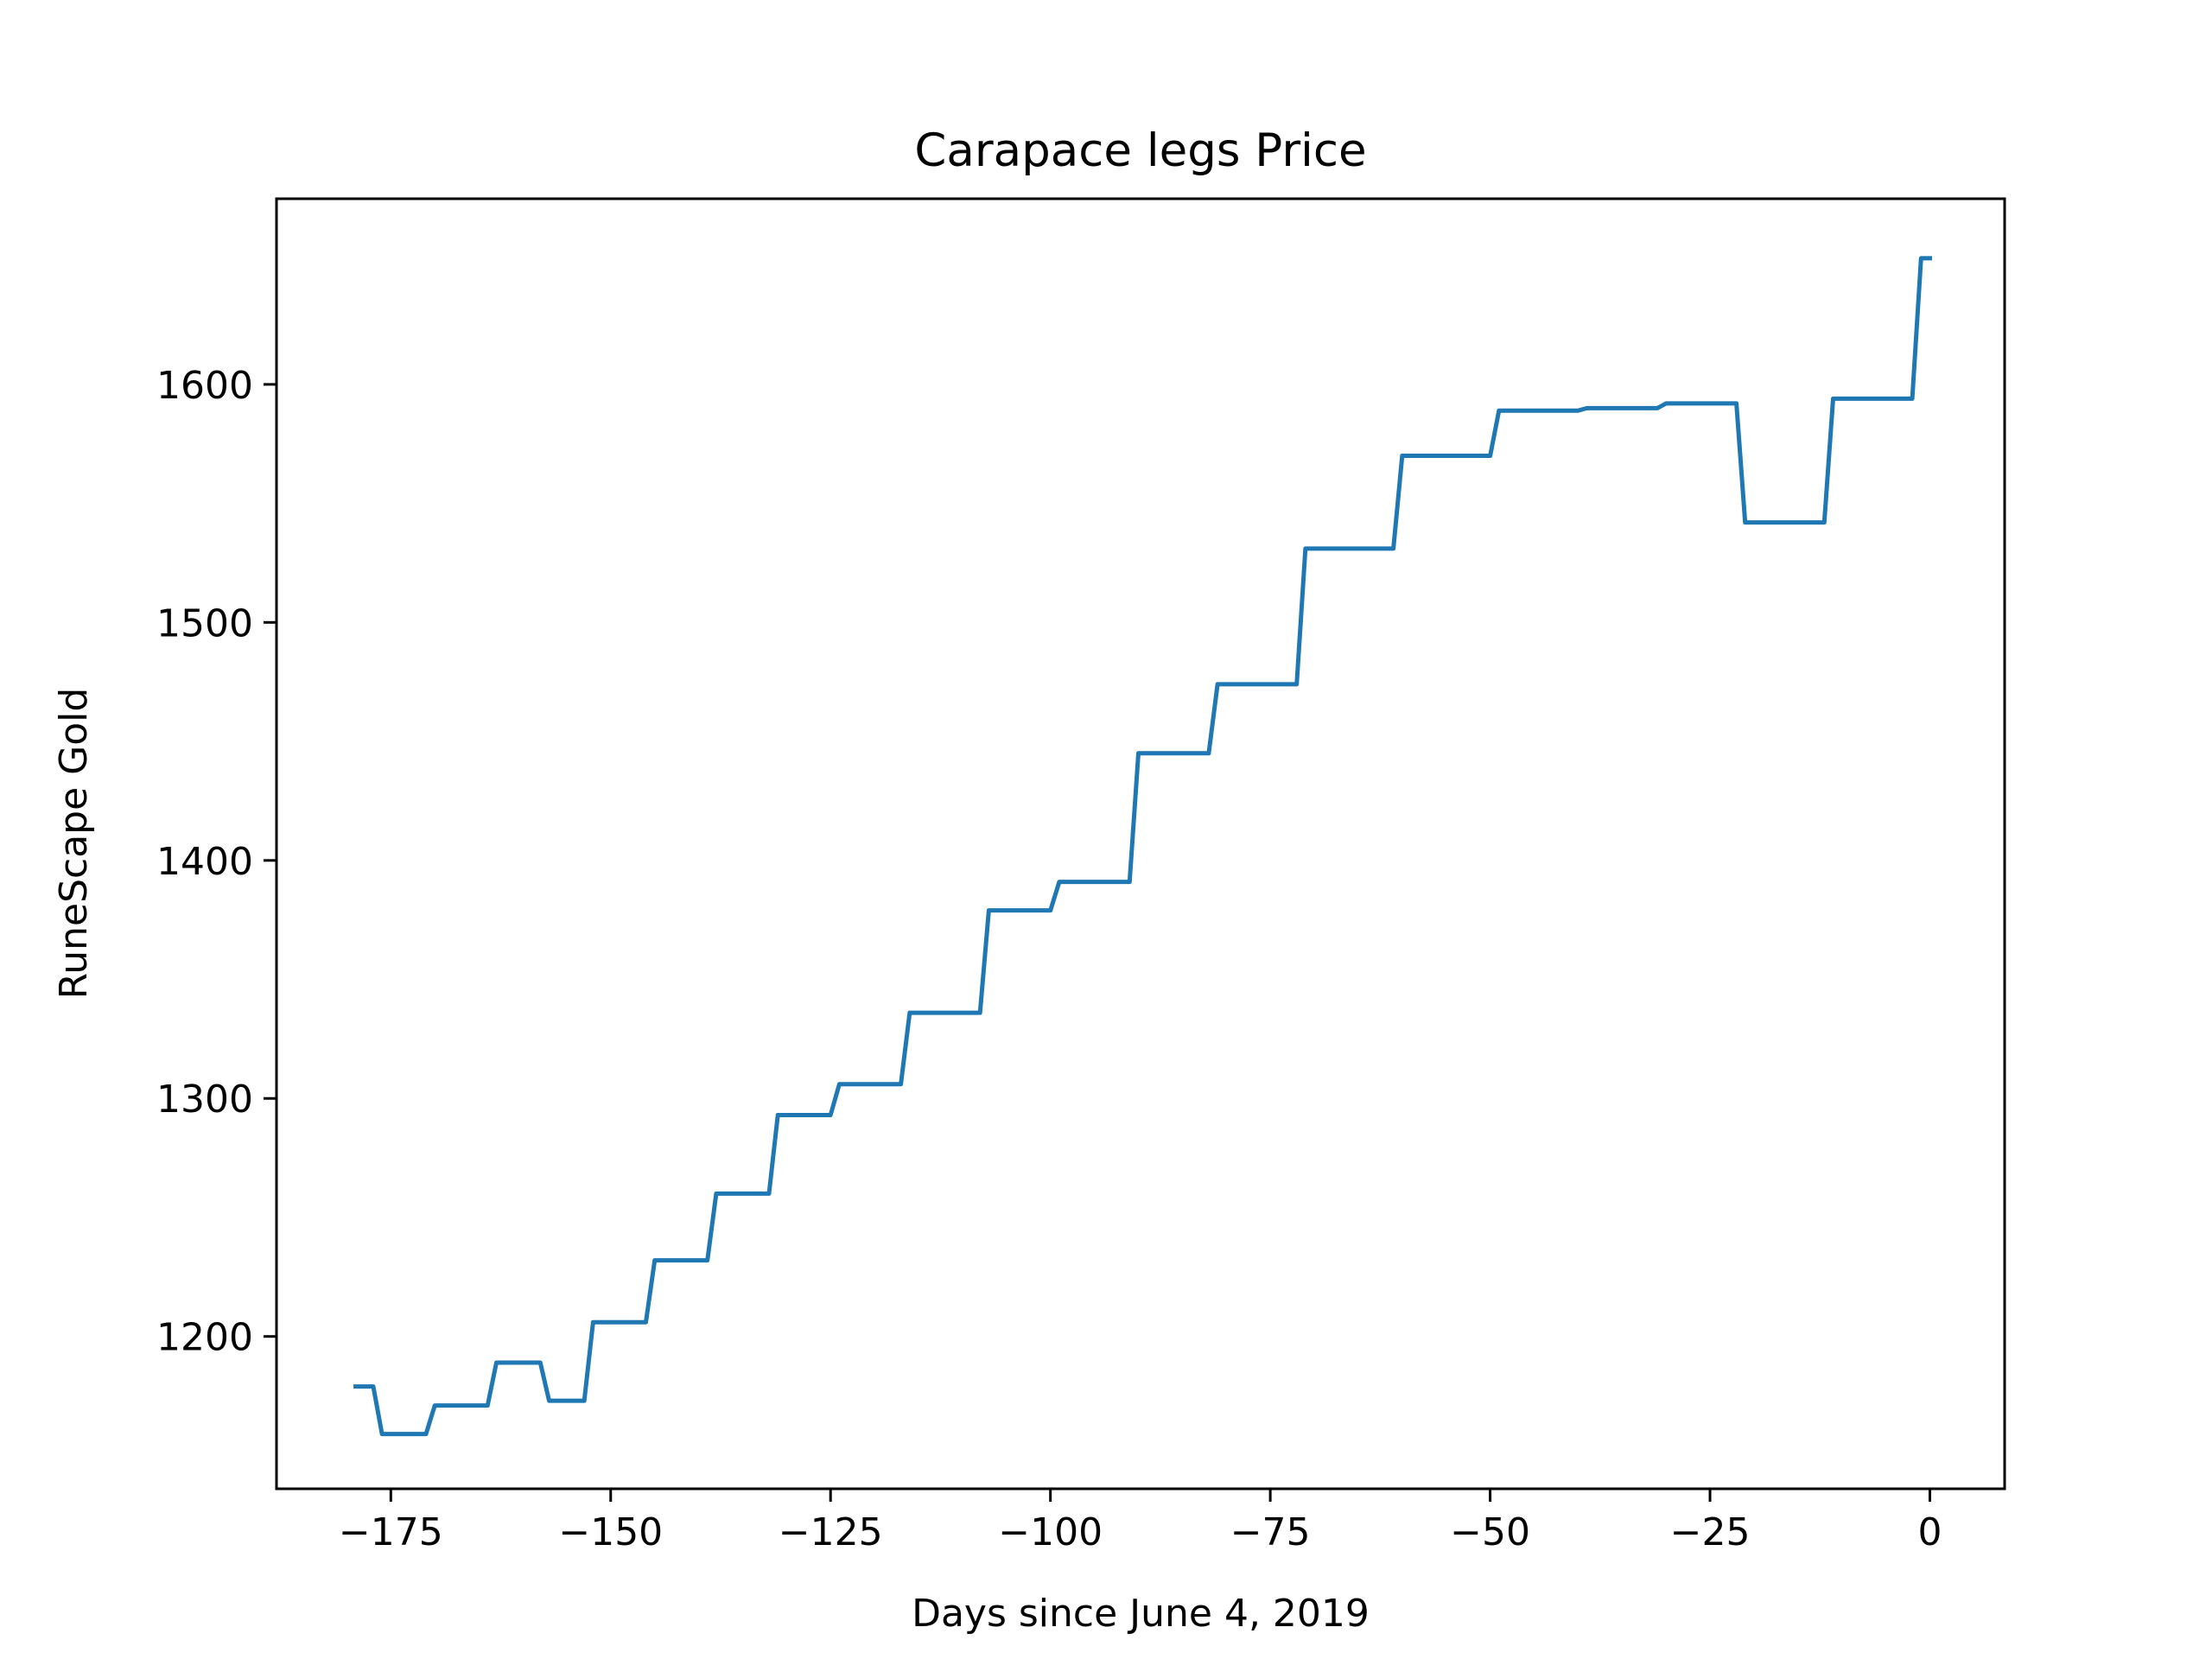  What do you see at coordinates (610, 1532) in the screenshot?
I see `x-tick-label: −150` at bounding box center [610, 1532].